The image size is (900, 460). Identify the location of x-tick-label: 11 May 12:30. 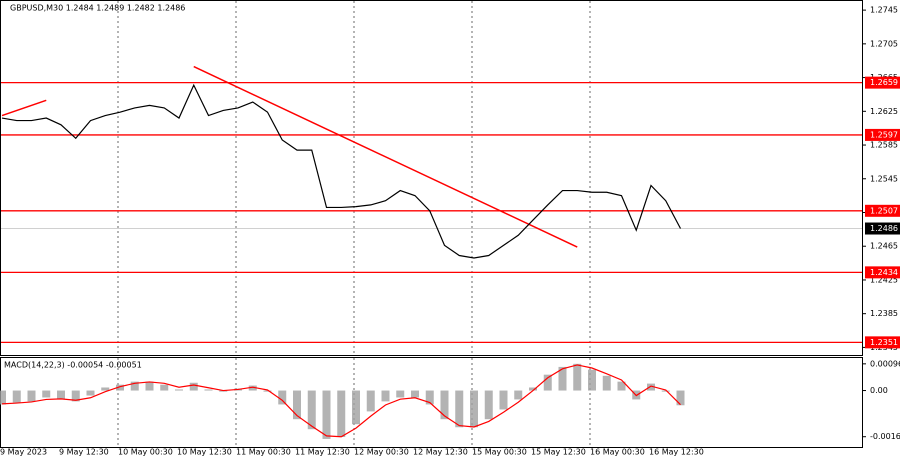
(322, 452).